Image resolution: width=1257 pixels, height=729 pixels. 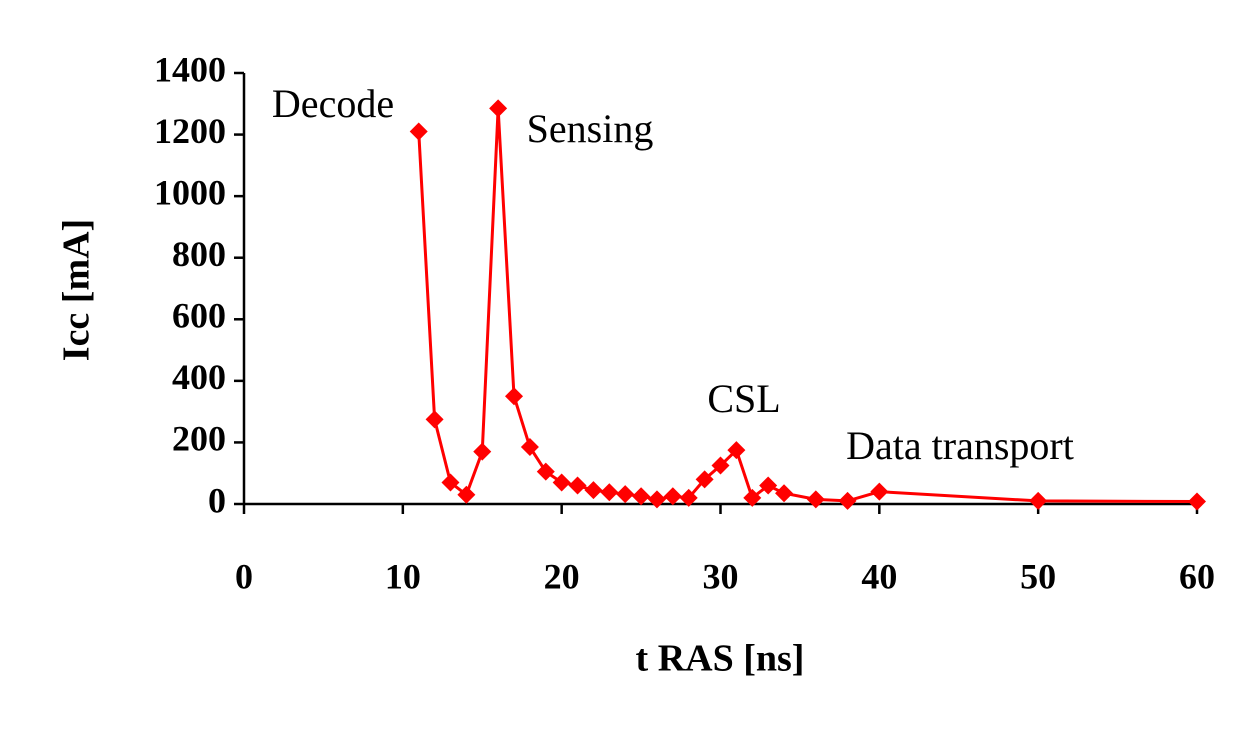 What do you see at coordinates (743, 398) in the screenshot?
I see `annotation: CSL` at bounding box center [743, 398].